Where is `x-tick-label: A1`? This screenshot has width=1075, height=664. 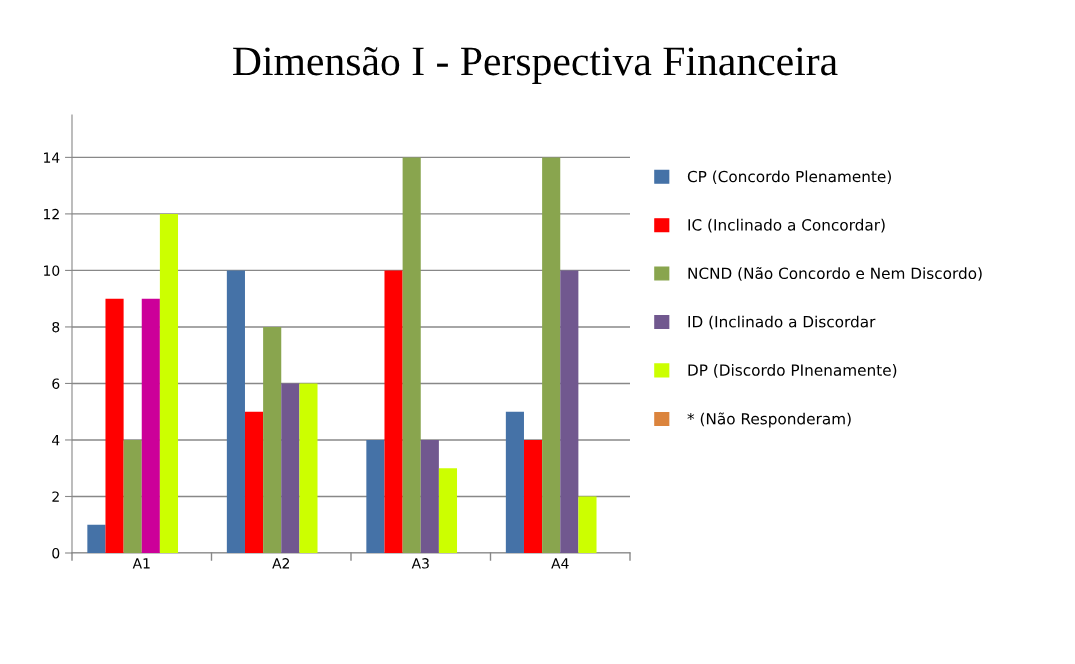 x-tick-label: A1 is located at coordinates (141, 563).